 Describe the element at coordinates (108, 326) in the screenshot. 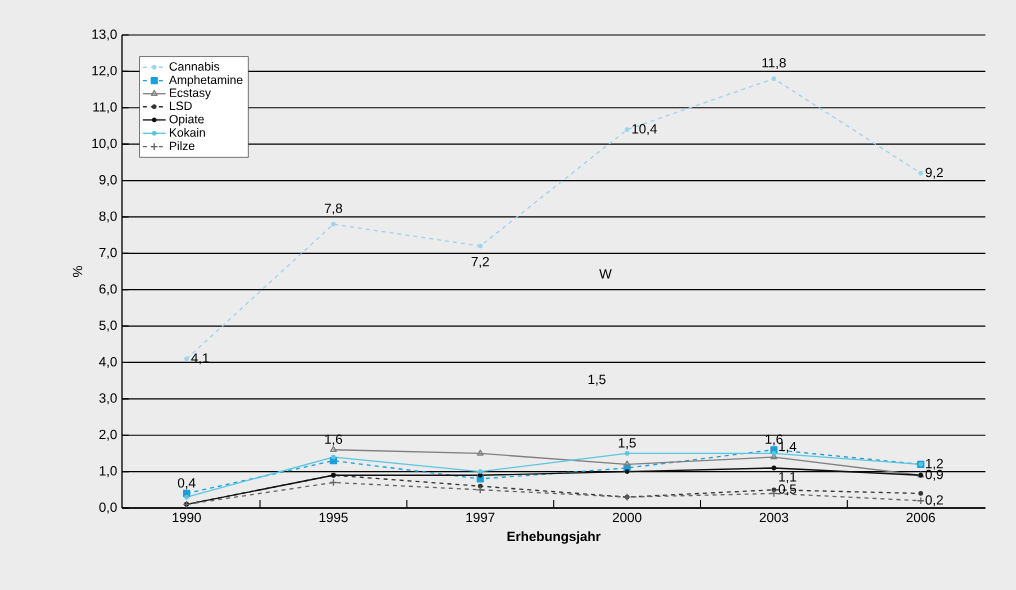

I see `y-tick-label: 5,0` at that location.